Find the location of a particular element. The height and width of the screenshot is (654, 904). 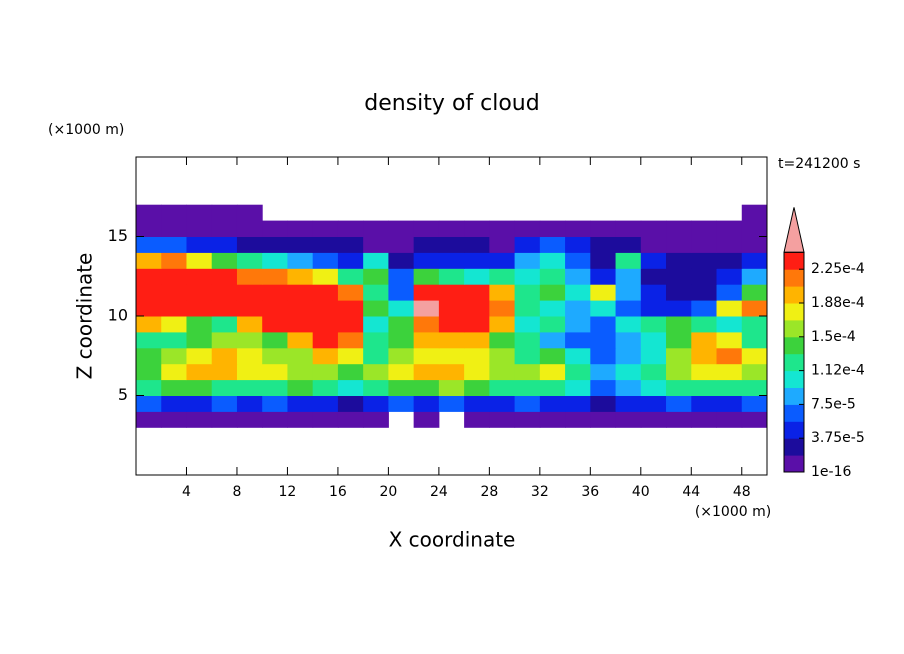

x-tick-label: 24 is located at coordinates (439, 492).